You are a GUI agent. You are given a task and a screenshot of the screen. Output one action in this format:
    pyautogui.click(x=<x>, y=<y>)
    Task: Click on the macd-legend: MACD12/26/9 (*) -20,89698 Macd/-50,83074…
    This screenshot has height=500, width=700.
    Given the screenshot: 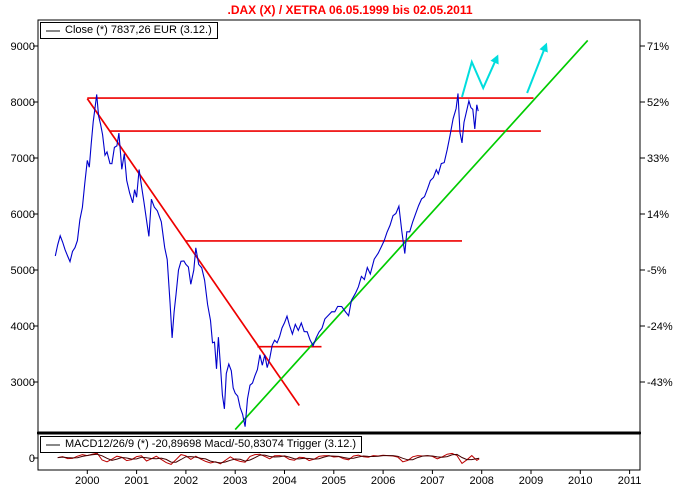 What is the action you would take?
    pyautogui.click(x=201, y=444)
    